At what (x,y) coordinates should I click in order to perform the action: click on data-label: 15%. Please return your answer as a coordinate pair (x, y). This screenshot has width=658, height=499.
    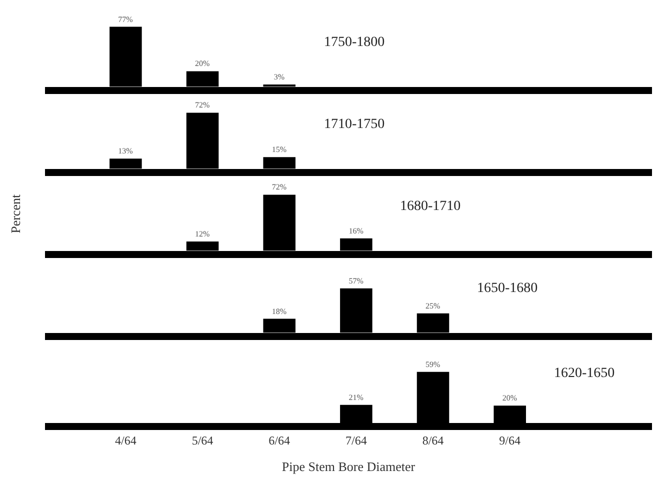
    Looking at the image, I should click on (279, 149).